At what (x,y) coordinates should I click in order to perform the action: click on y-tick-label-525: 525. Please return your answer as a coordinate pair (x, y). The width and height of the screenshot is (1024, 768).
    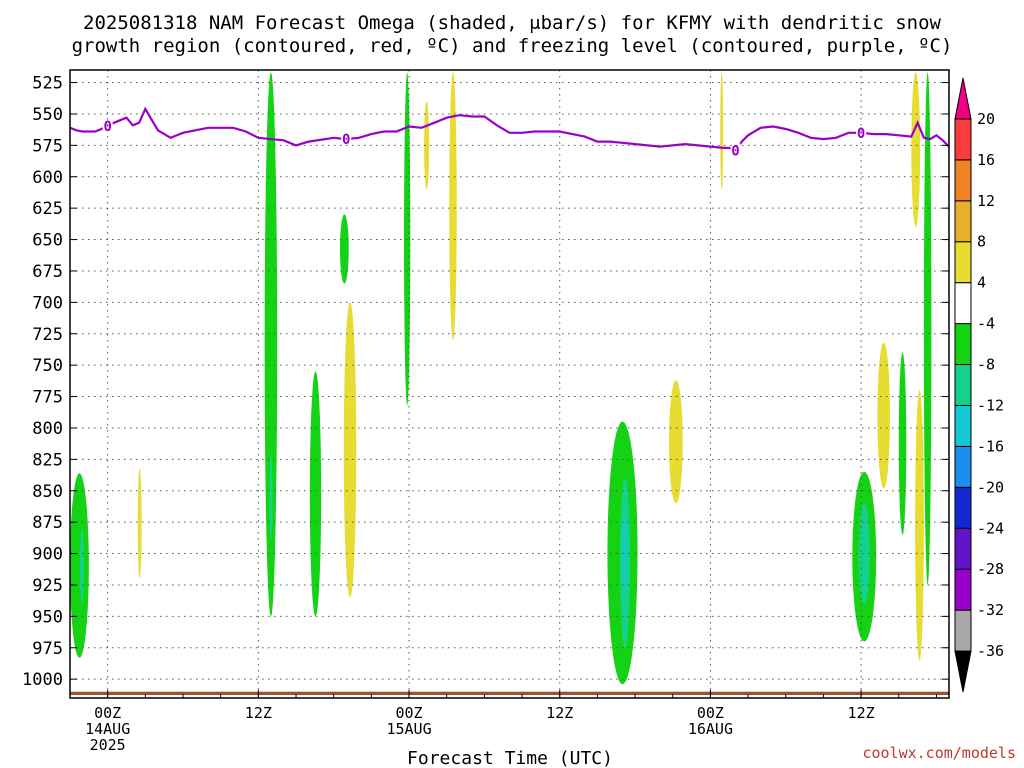
    Looking at the image, I should click on (47, 84).